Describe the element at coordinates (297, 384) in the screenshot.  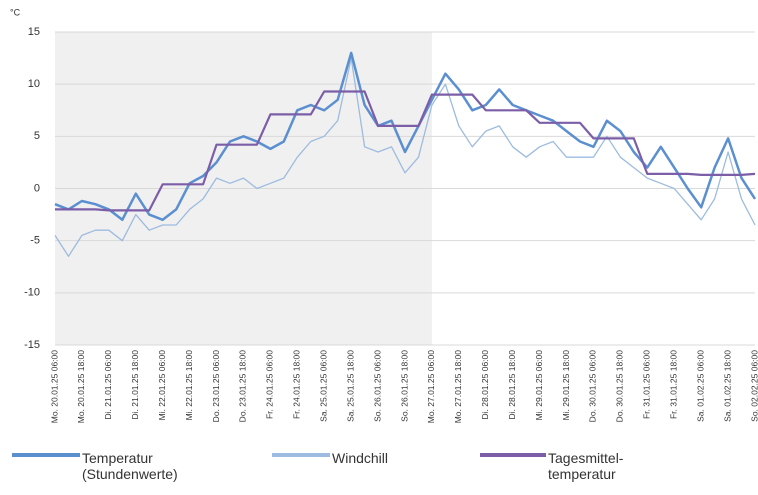
I see `x-tick-label: Fr. 24.01.25 18:00` at that location.